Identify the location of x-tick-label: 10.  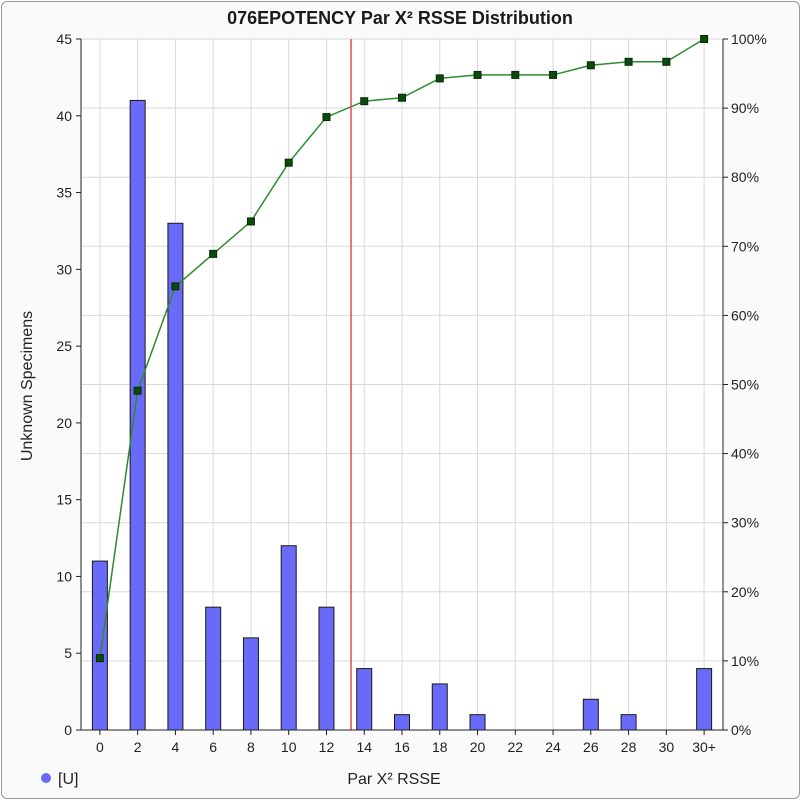
(289, 747).